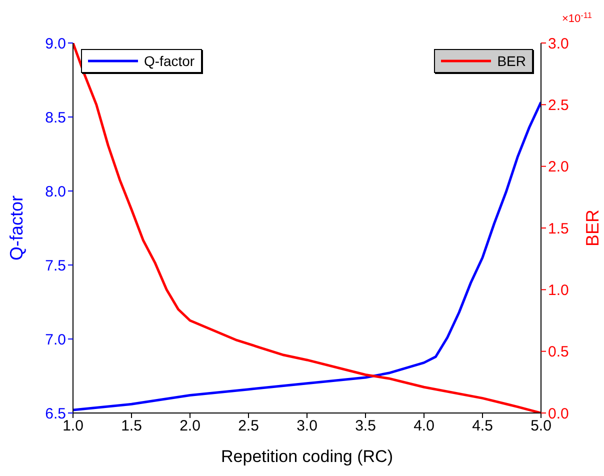  Describe the element at coordinates (55, 117) in the screenshot. I see `y-tick-label: 8.5` at that location.